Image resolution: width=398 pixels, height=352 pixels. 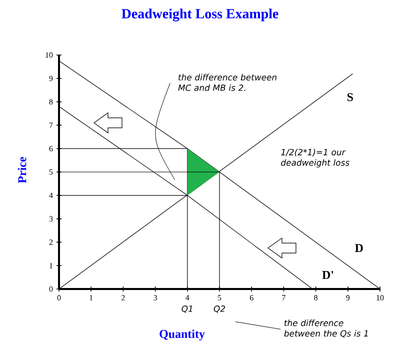 What do you see at coordinates (326, 329) in the screenshot?
I see `text: the difference between the Qs is 1` at bounding box center [326, 329].